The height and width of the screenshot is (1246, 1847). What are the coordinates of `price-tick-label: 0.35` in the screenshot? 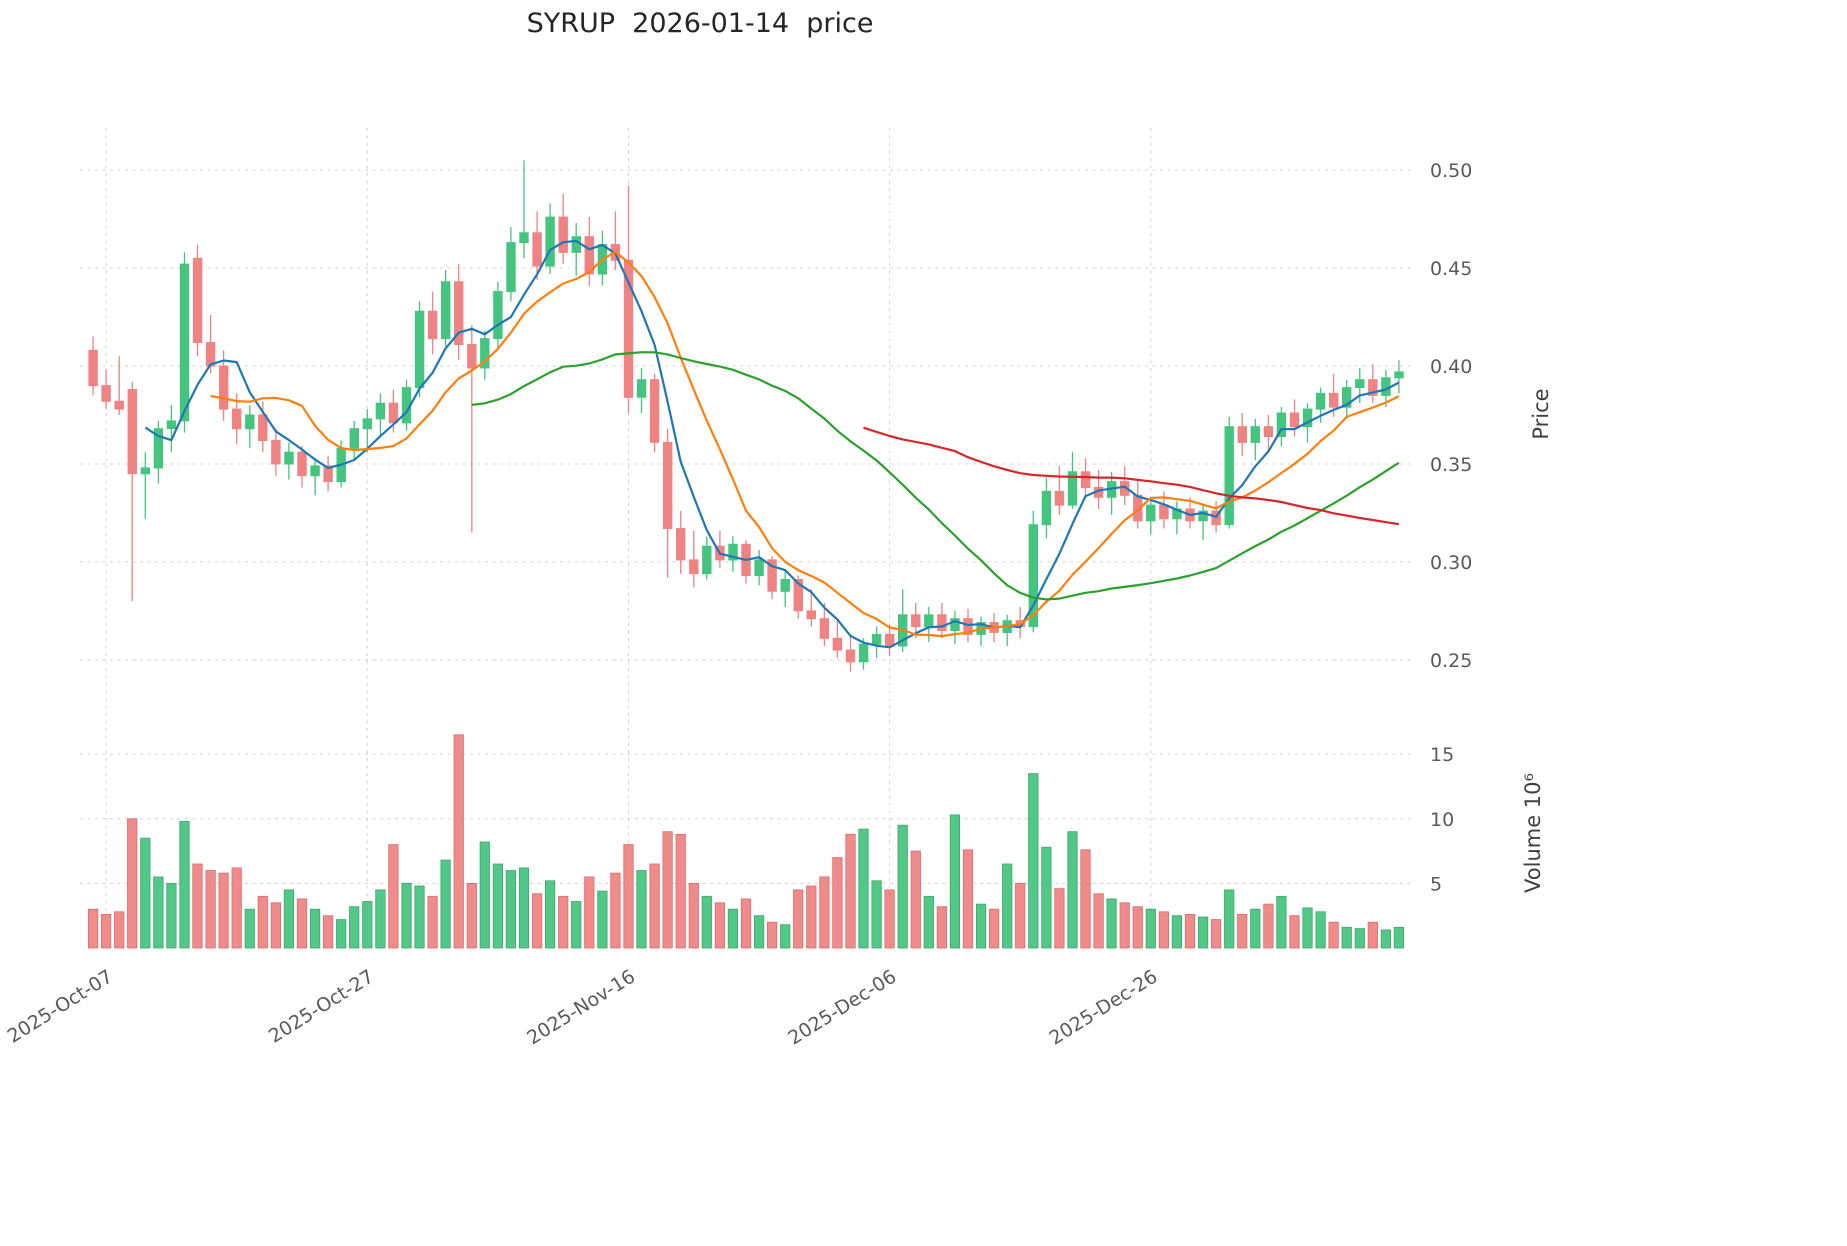 It's located at (1451, 465).